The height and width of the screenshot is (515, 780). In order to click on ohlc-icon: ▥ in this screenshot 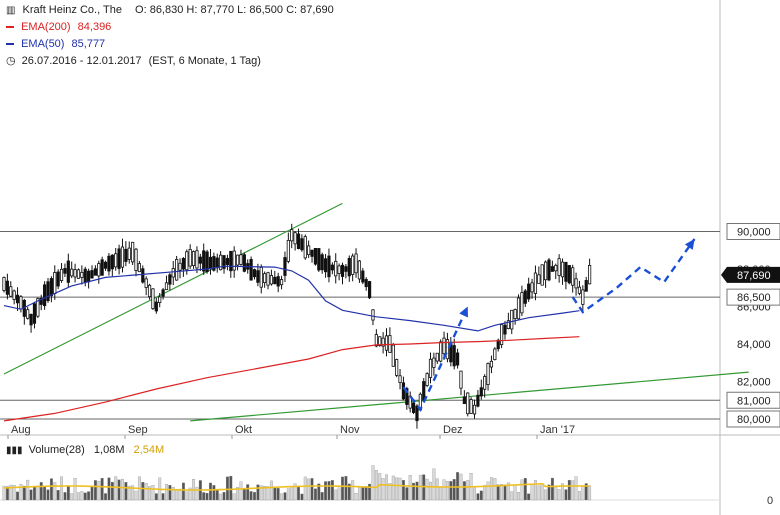, I will do `click(11, 10)`.